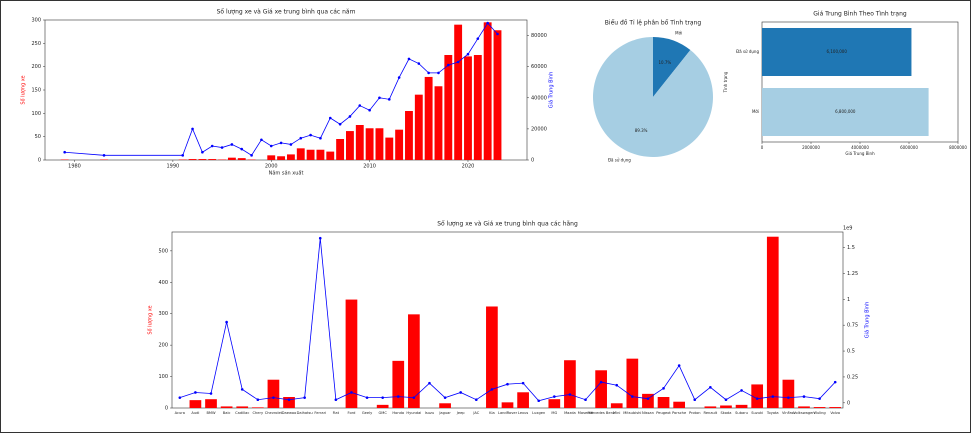  What do you see at coordinates (909, 147) in the screenshot?
I see `x-tick-label: 6000000` at bounding box center [909, 147].